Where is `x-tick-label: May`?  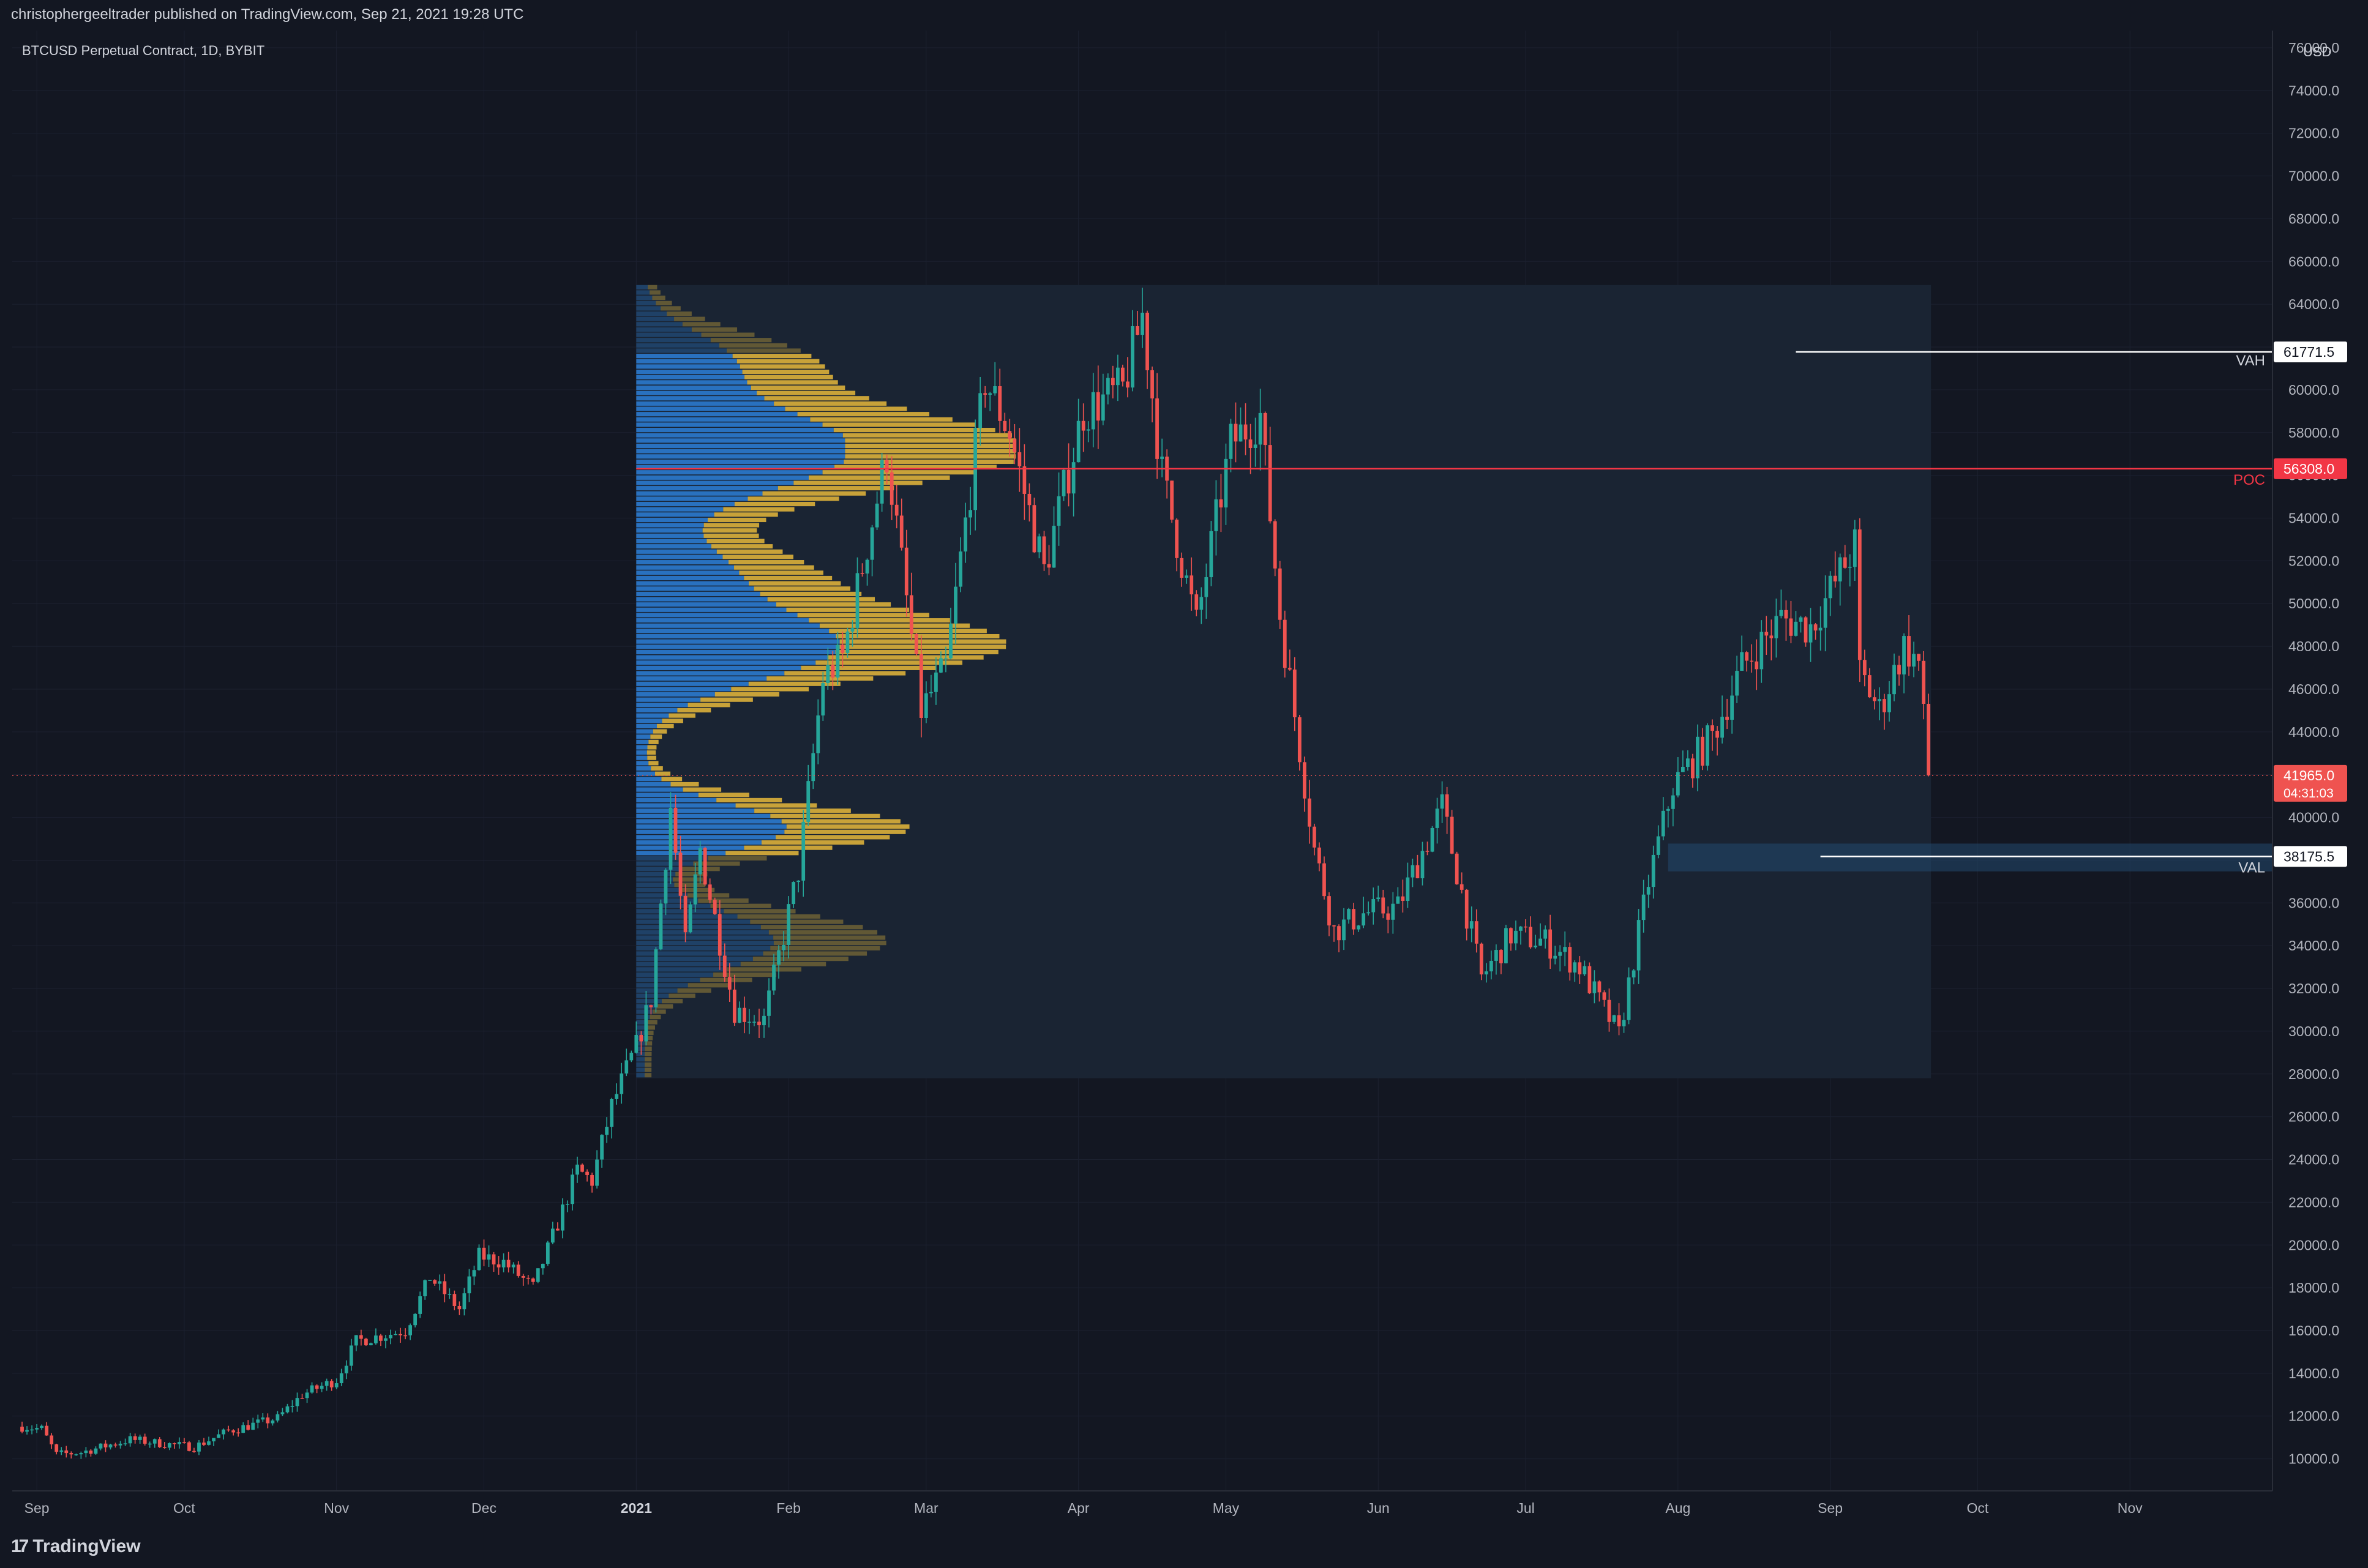 x-tick-label: May is located at coordinates (1227, 1508).